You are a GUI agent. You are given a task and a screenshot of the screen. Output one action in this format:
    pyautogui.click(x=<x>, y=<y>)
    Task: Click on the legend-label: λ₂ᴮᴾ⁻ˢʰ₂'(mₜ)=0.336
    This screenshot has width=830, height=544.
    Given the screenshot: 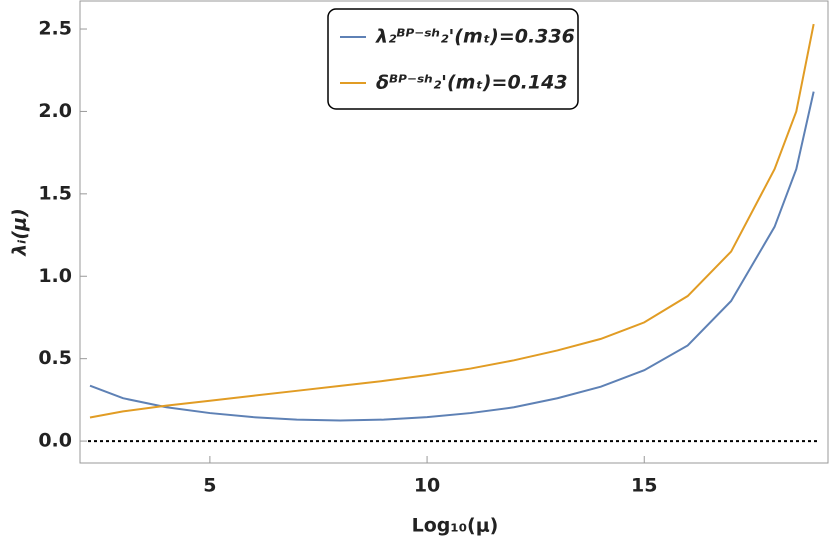 What is the action you would take?
    pyautogui.click(x=475, y=37)
    